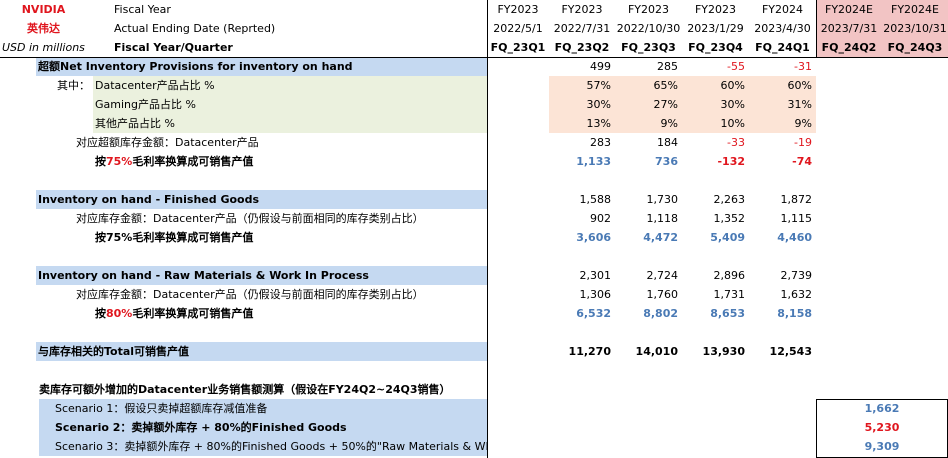 This screenshot has height=458, width=948. What do you see at coordinates (736, 66) in the screenshot?
I see `value-cell: -55` at bounding box center [736, 66].